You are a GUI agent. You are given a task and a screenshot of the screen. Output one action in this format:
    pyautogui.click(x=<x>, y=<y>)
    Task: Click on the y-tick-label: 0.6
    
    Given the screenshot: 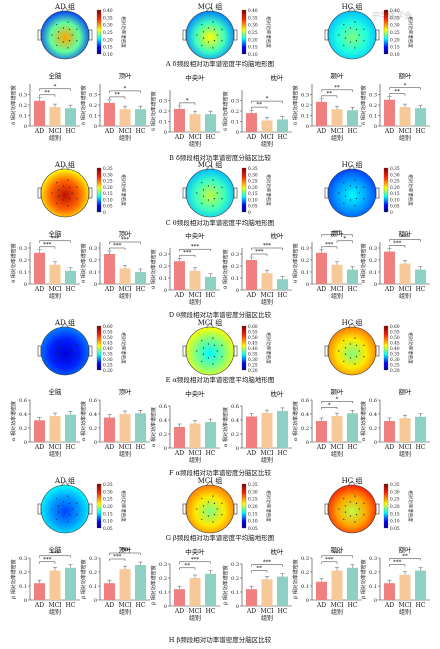 What is the action you would take?
    pyautogui.click(x=305, y=401)
    